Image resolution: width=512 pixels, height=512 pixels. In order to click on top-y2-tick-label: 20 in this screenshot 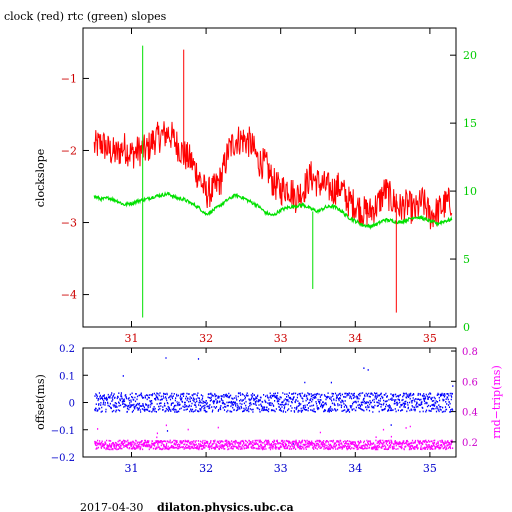, I will do `click(470, 55)`.